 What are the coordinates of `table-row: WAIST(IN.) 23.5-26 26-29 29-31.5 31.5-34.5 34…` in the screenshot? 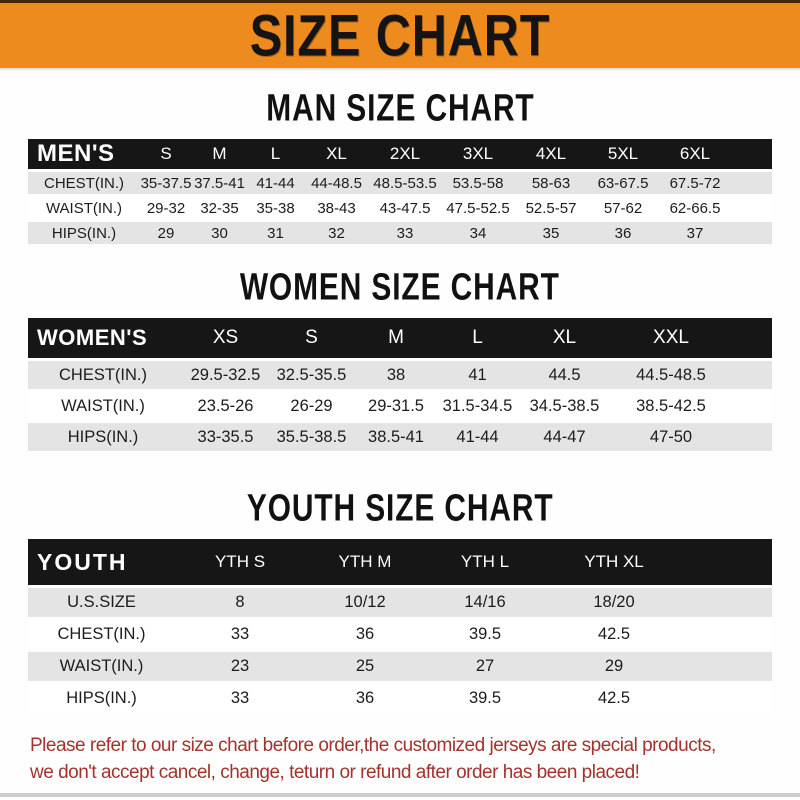 It's located at (400, 406).